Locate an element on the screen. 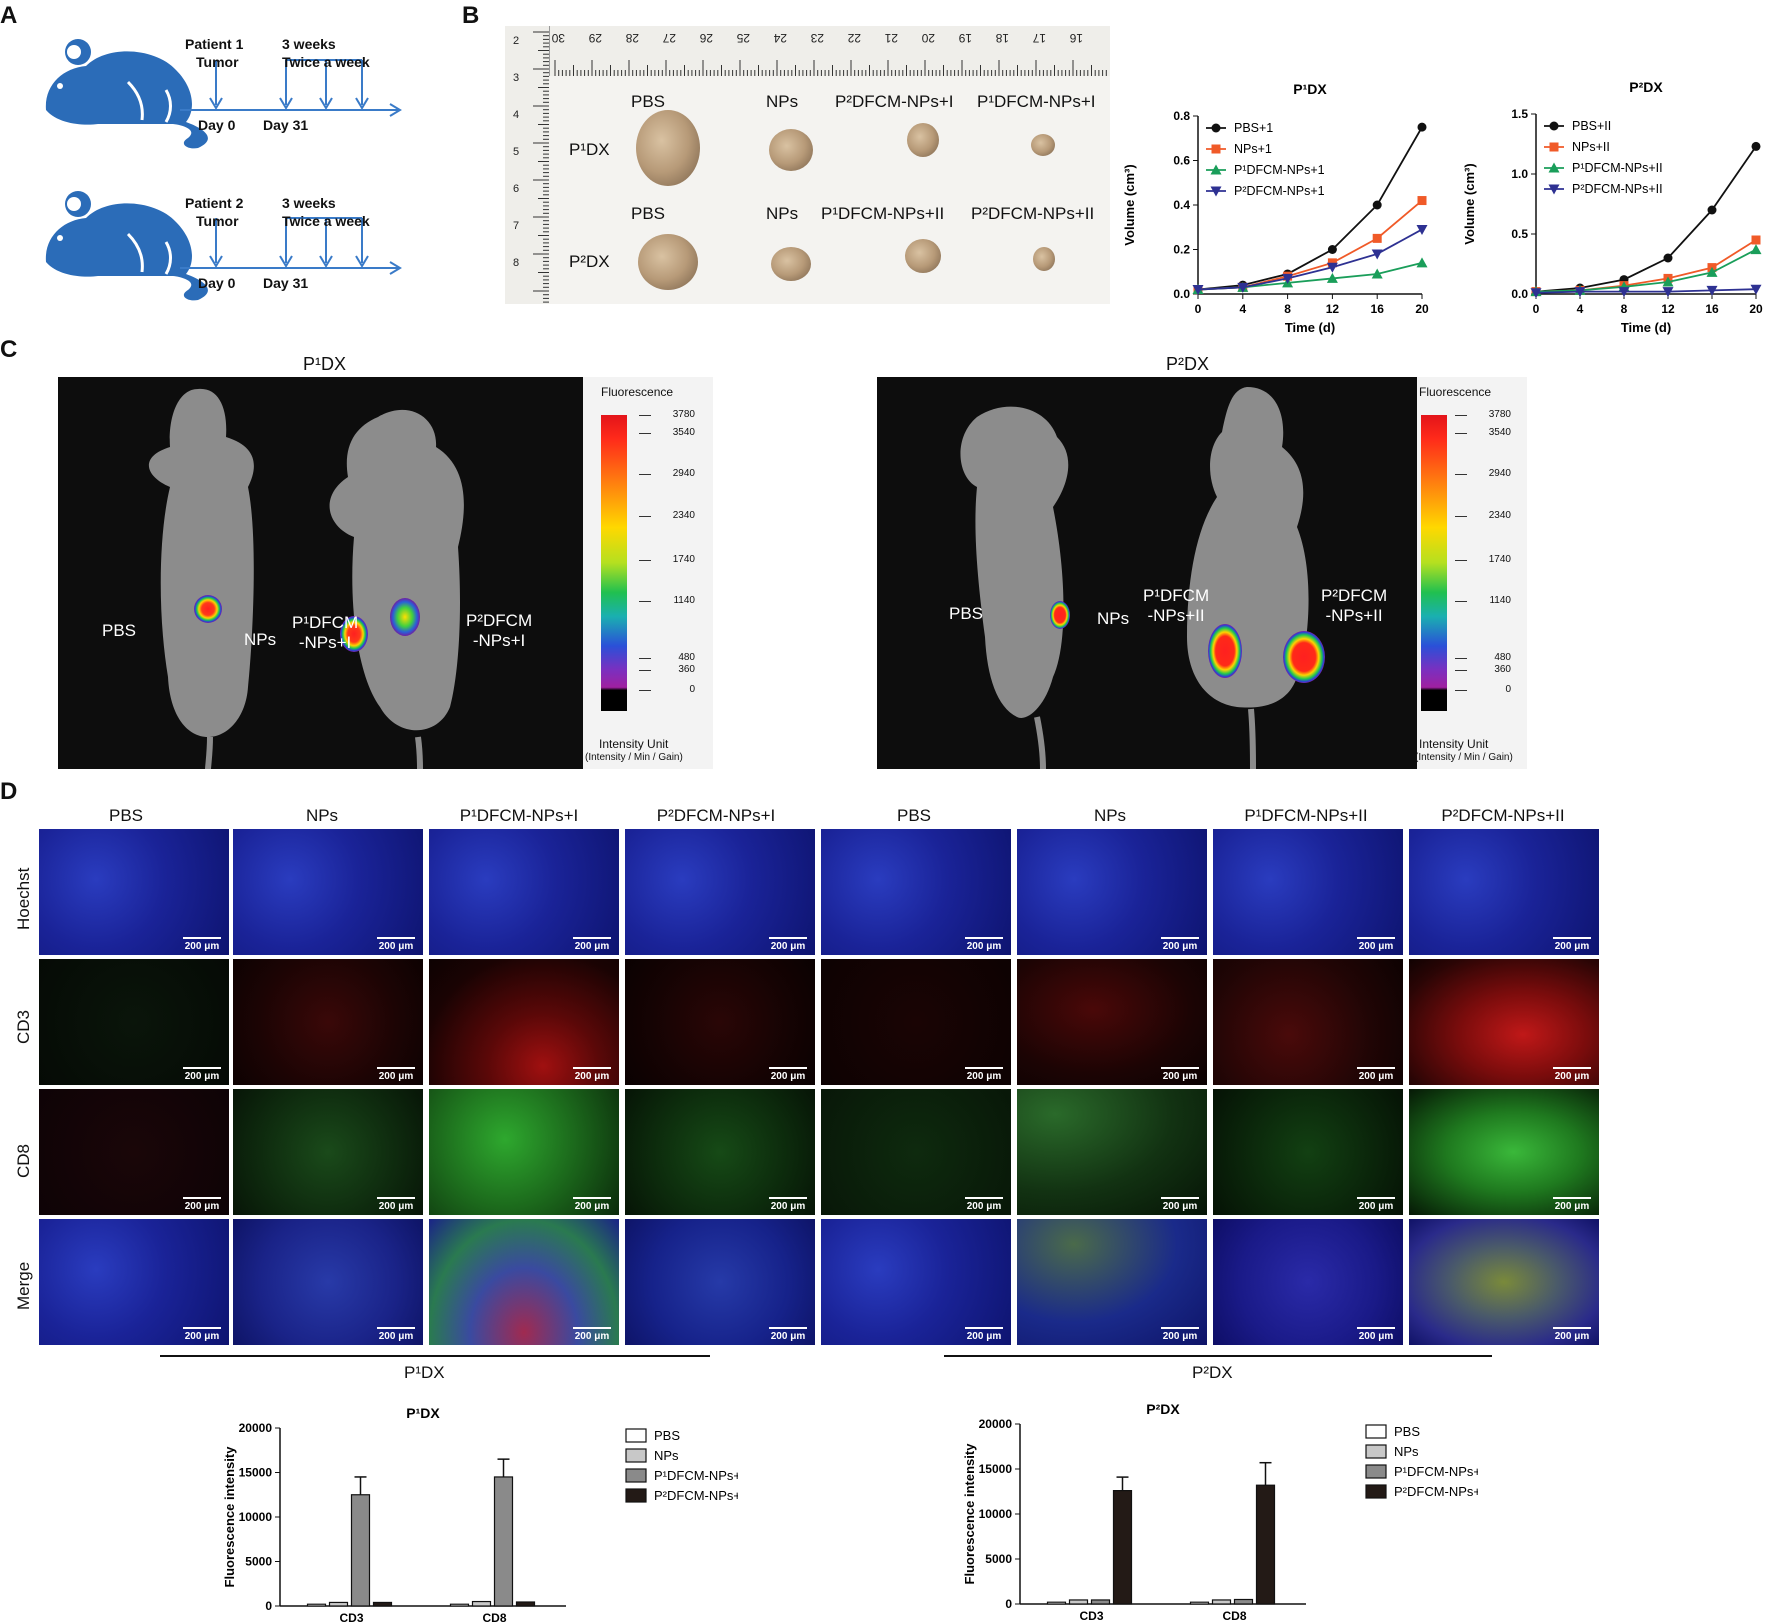 Image resolution: width=1788 pixels, height=1624 pixels. x-tick-label: 8 is located at coordinates (1287, 309).